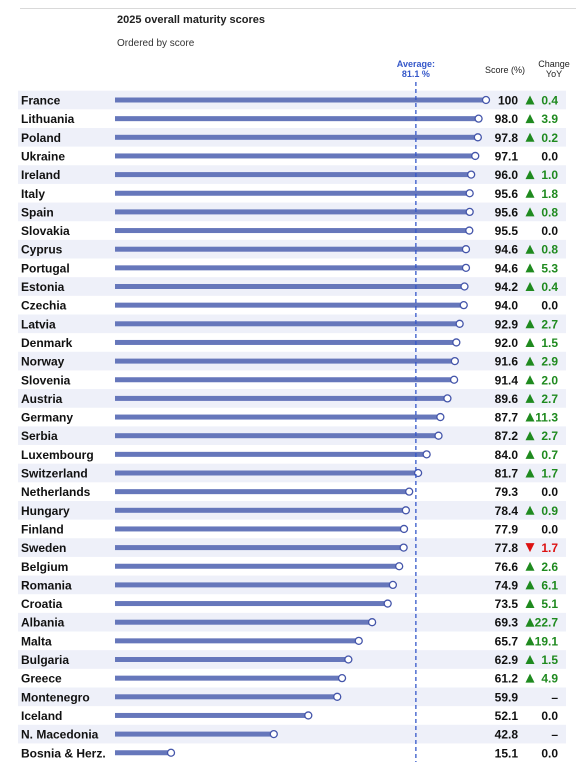 This screenshot has height=781, width=588. Describe the element at coordinates (507, 511) in the screenshot. I see `score-value: 78.4` at that location.